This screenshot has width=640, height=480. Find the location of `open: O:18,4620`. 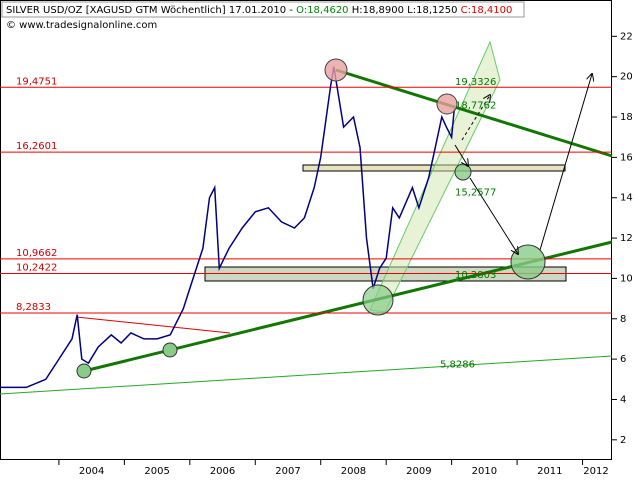

open: O:18,4620 is located at coordinates (322, 10).